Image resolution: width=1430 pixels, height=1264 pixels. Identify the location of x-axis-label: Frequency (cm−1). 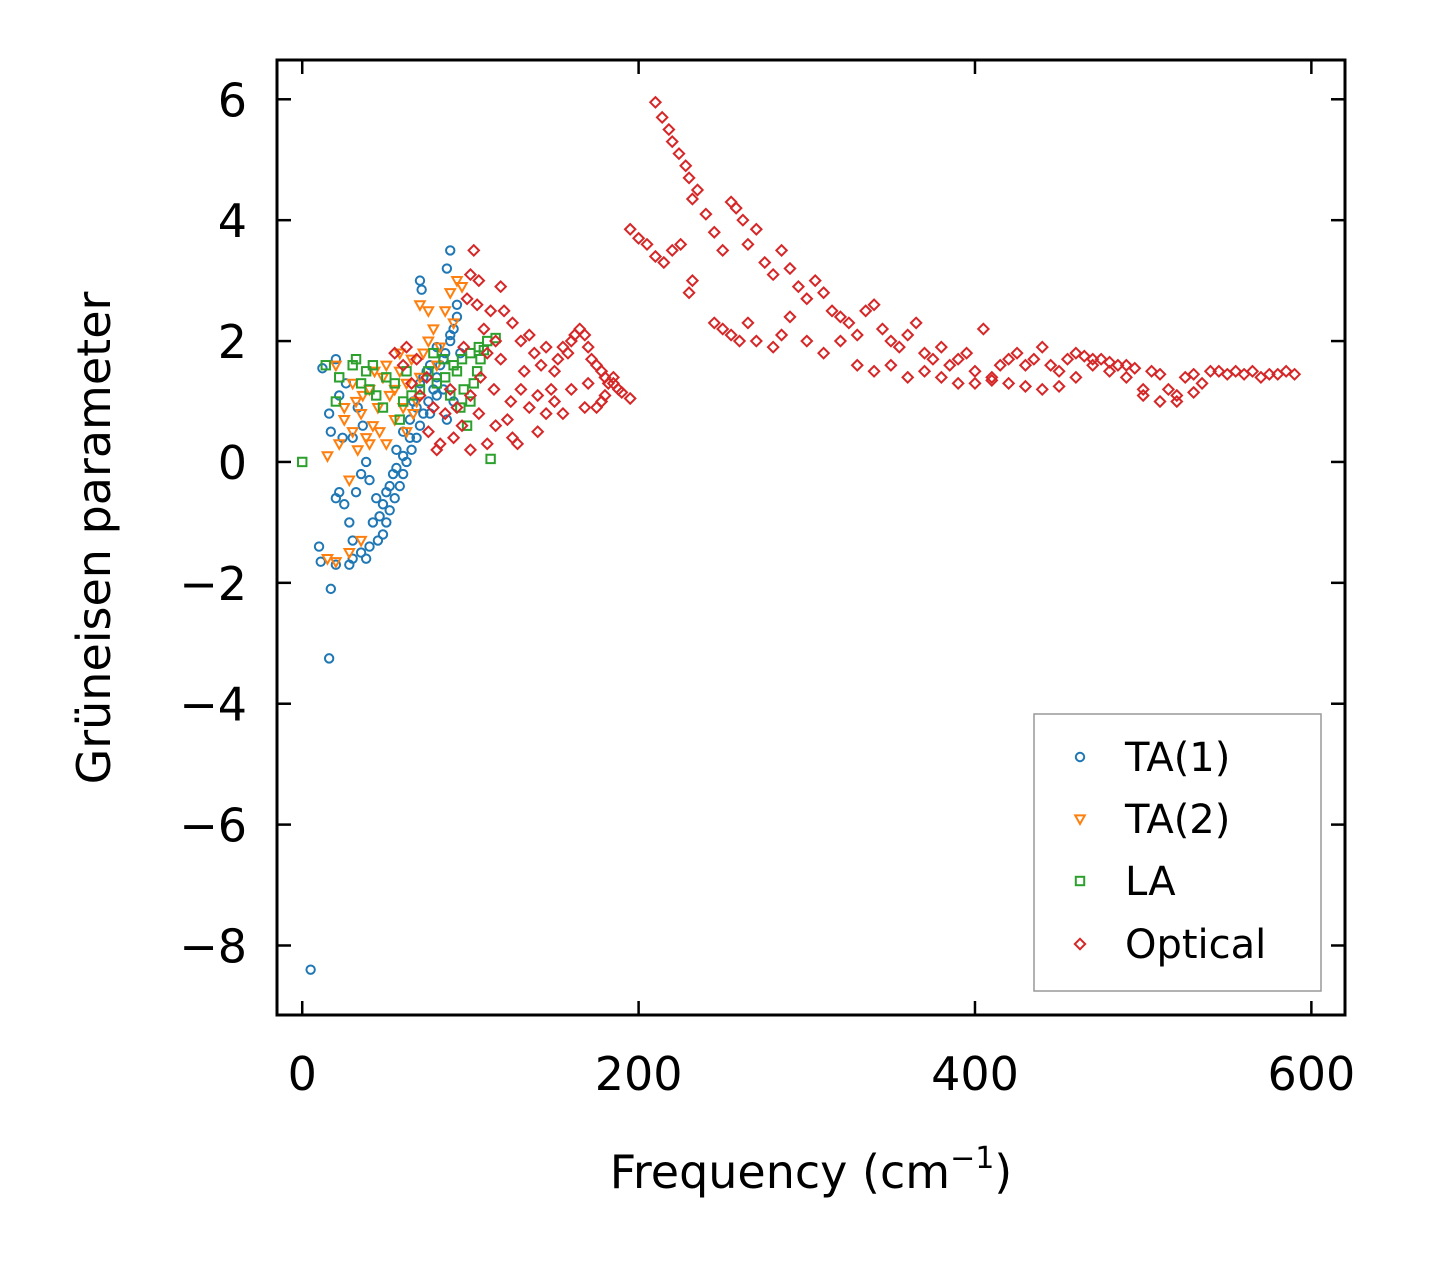
(811, 1170).